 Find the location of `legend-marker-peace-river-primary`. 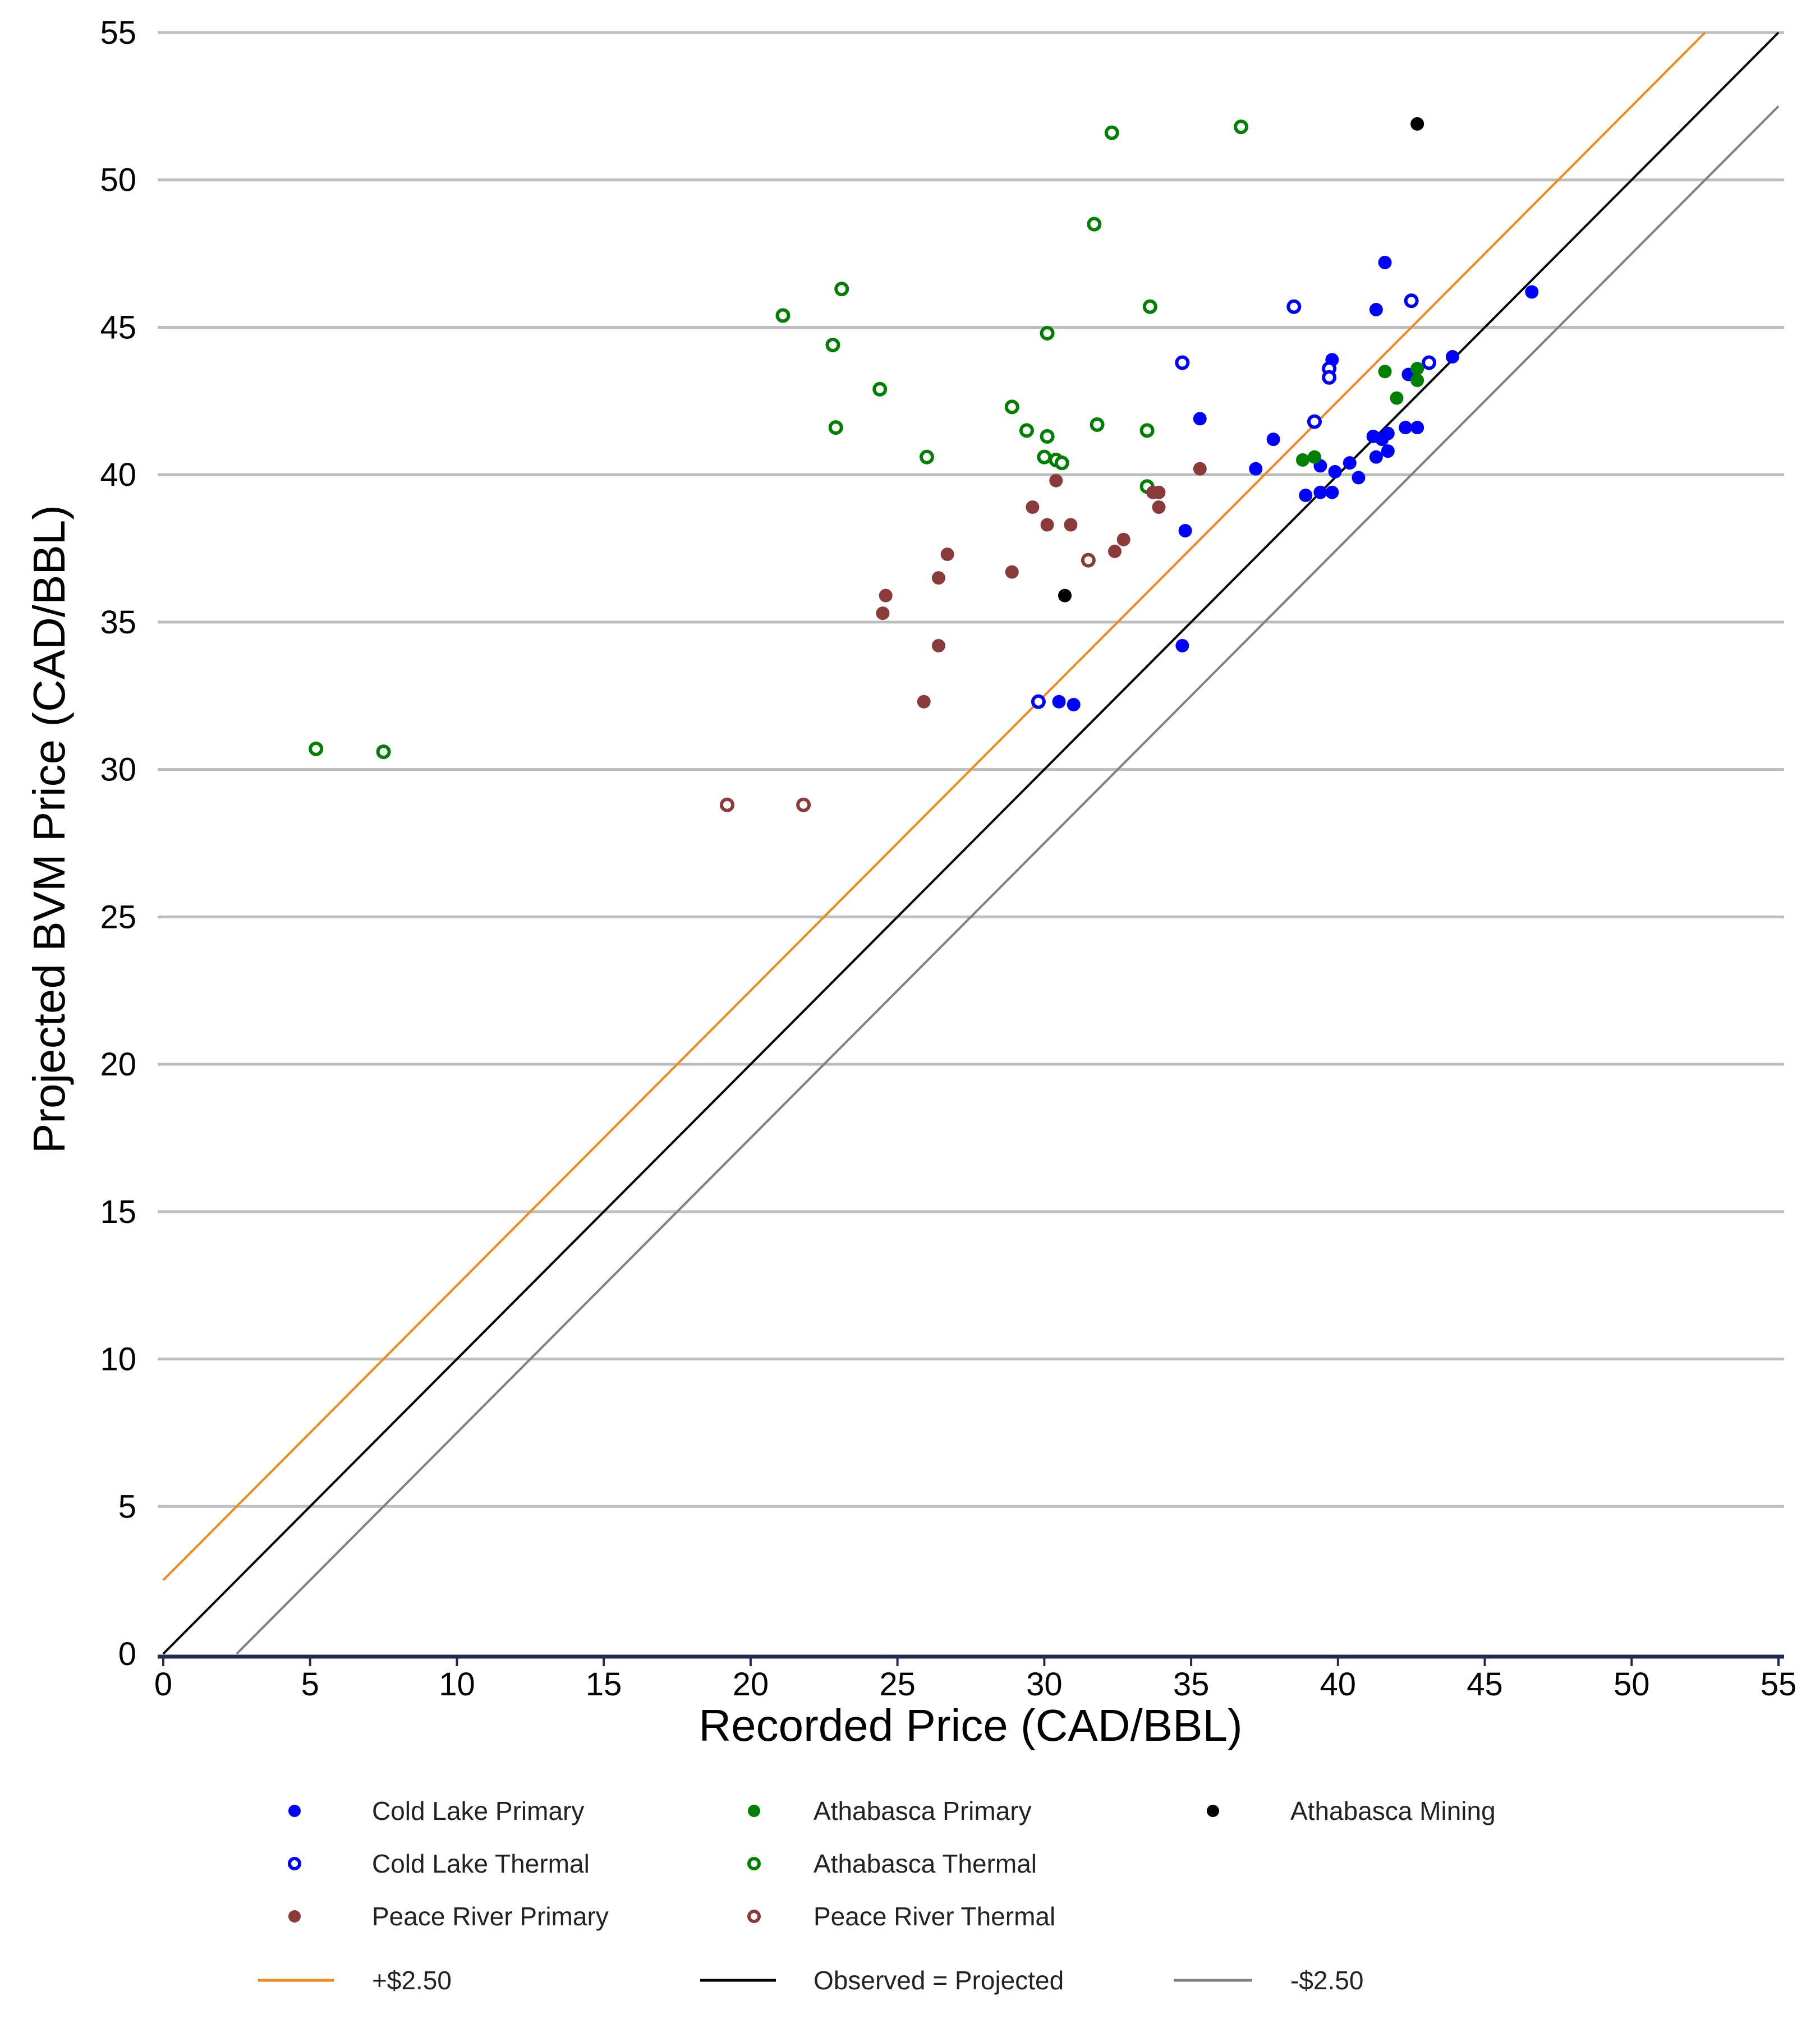

legend-marker-peace-river-primary is located at coordinates (294, 1916).